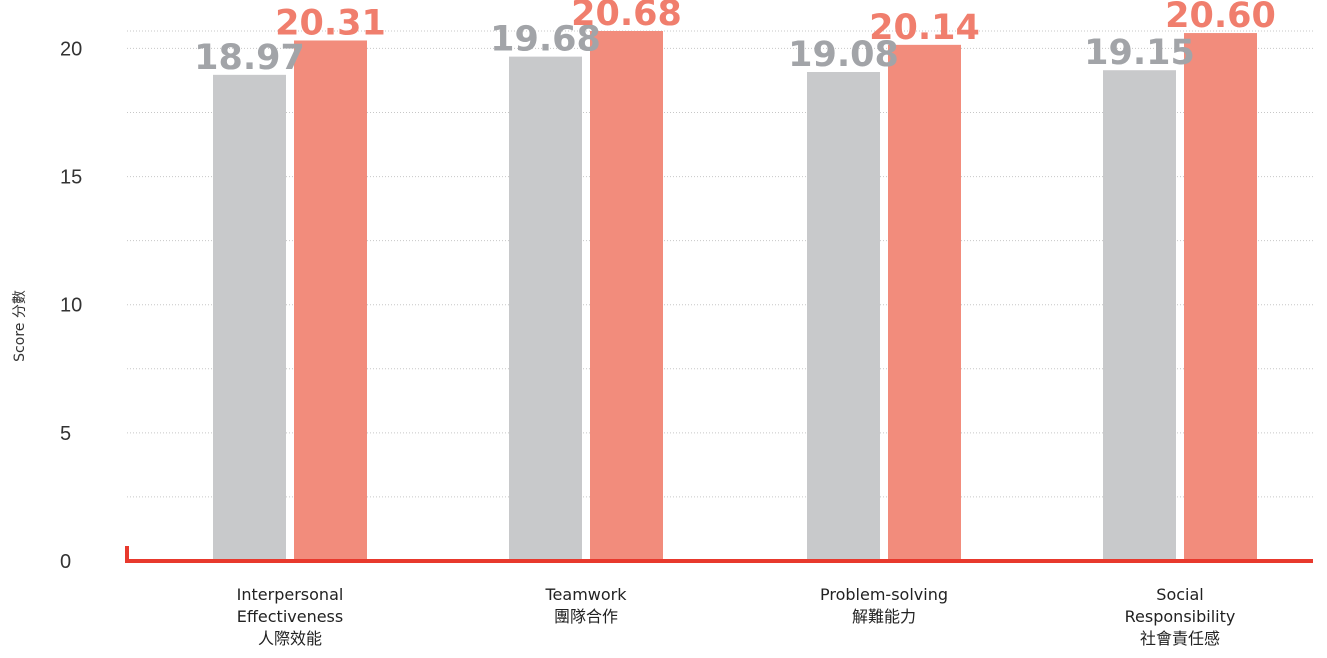 This screenshot has width=1327, height=658. Describe the element at coordinates (924, 28) in the screenshot. I see `data-label: 20.14` at that location.